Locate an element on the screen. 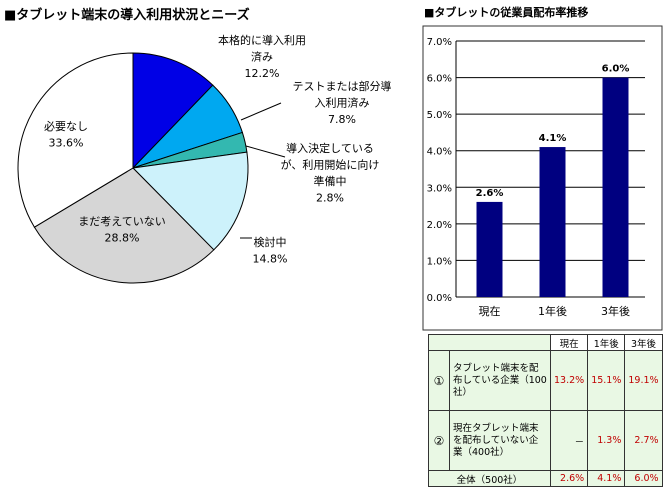  y-tick-label: 4.0% is located at coordinates (439, 152).